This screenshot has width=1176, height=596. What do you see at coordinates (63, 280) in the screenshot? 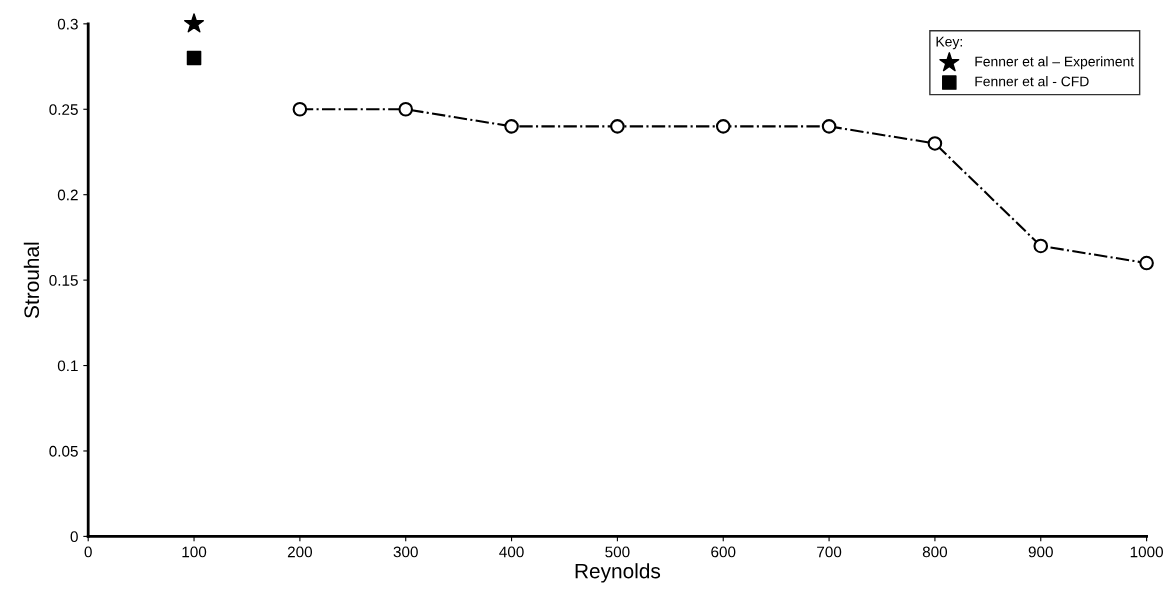
I see `y-tick-label: 0.15` at bounding box center [63, 280].